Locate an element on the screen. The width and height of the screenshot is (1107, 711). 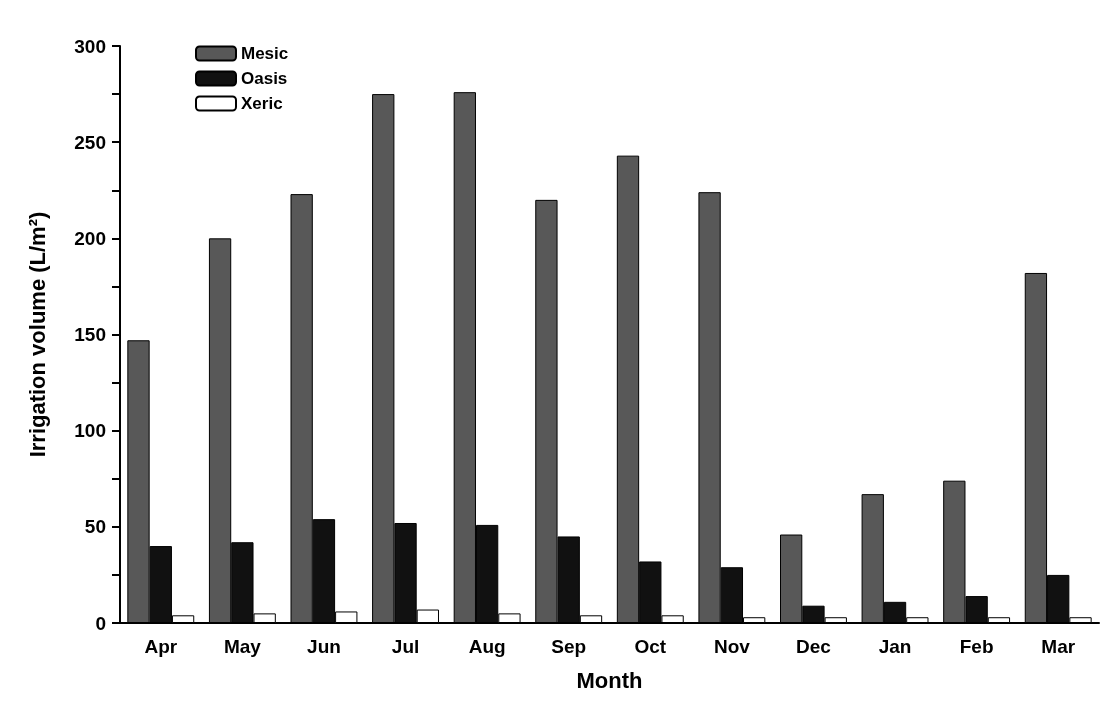
legend-label: Oasis is located at coordinates (264, 78).